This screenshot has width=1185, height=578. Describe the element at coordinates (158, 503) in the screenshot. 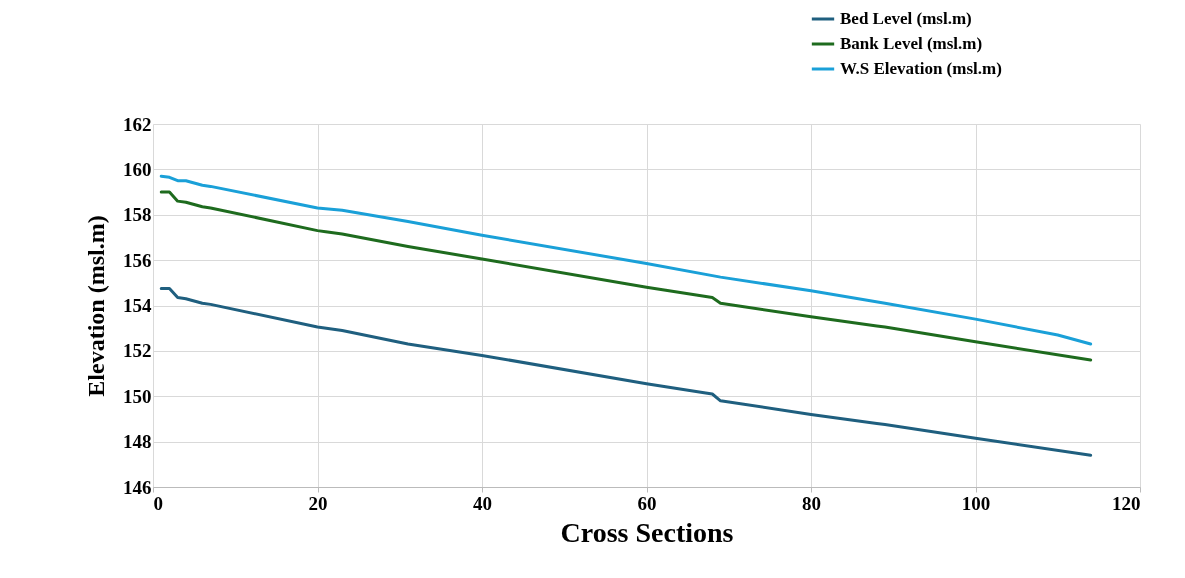

I see `x-tick-label: 0` at that location.